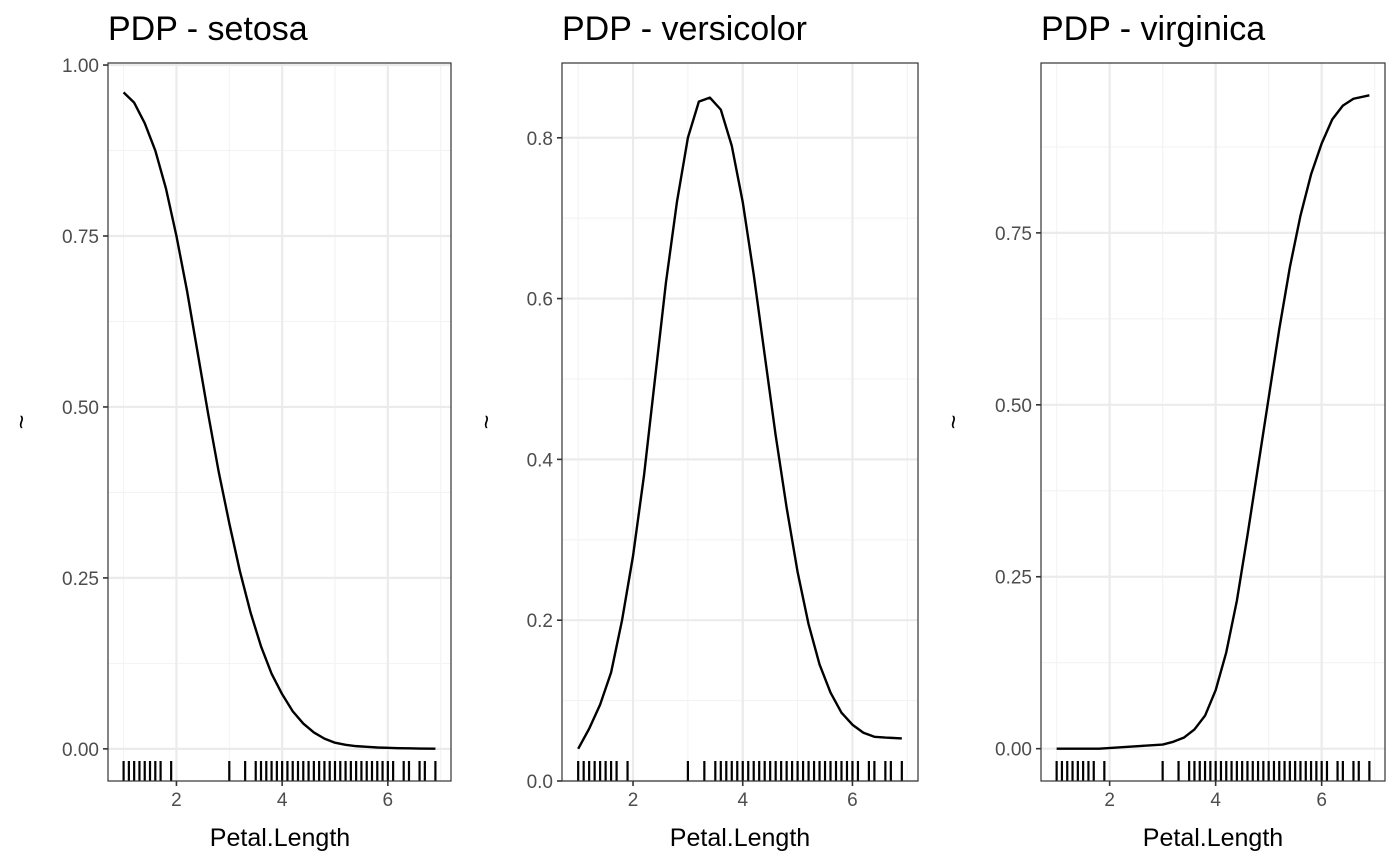 This screenshot has width=1400, height=866. I want to click on y-tick-label: 0.2, so click(540, 621).